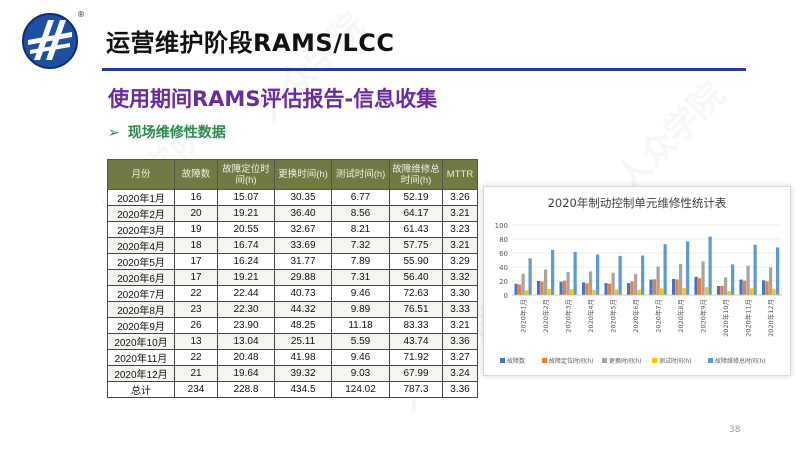  What do you see at coordinates (303, 245) in the screenshot?
I see `table-cell: 33.69` at bounding box center [303, 245].